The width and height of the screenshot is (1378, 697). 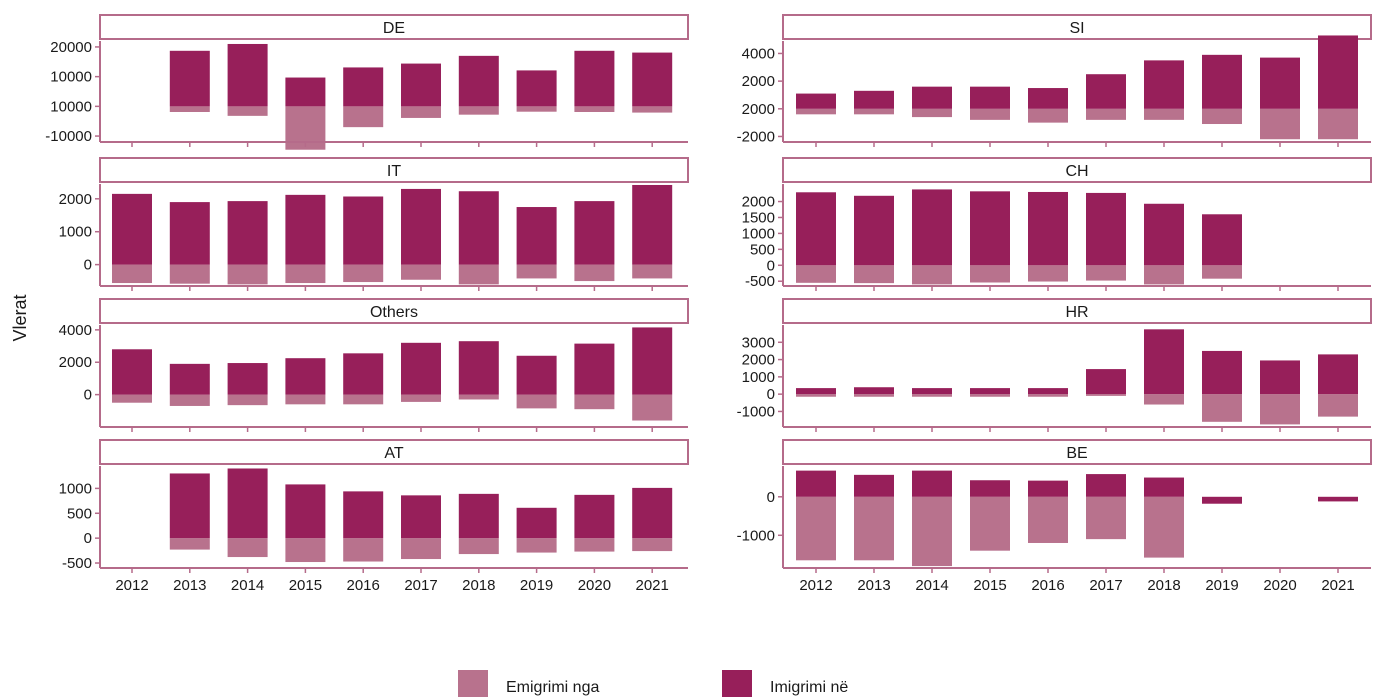 What do you see at coordinates (1337, 585) in the screenshot?
I see `x-tick-label-2021: 2021` at bounding box center [1337, 585].